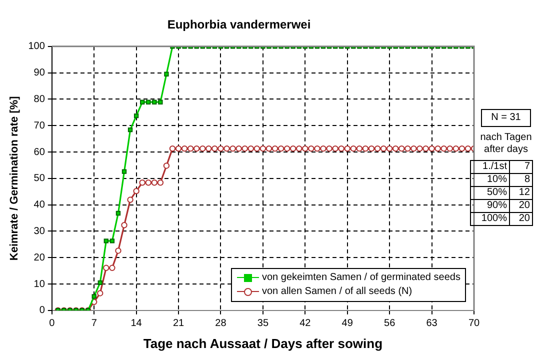 This screenshot has height=360, width=560. What do you see at coordinates (521, 167) in the screenshot?
I see `text: 7` at bounding box center [521, 167].